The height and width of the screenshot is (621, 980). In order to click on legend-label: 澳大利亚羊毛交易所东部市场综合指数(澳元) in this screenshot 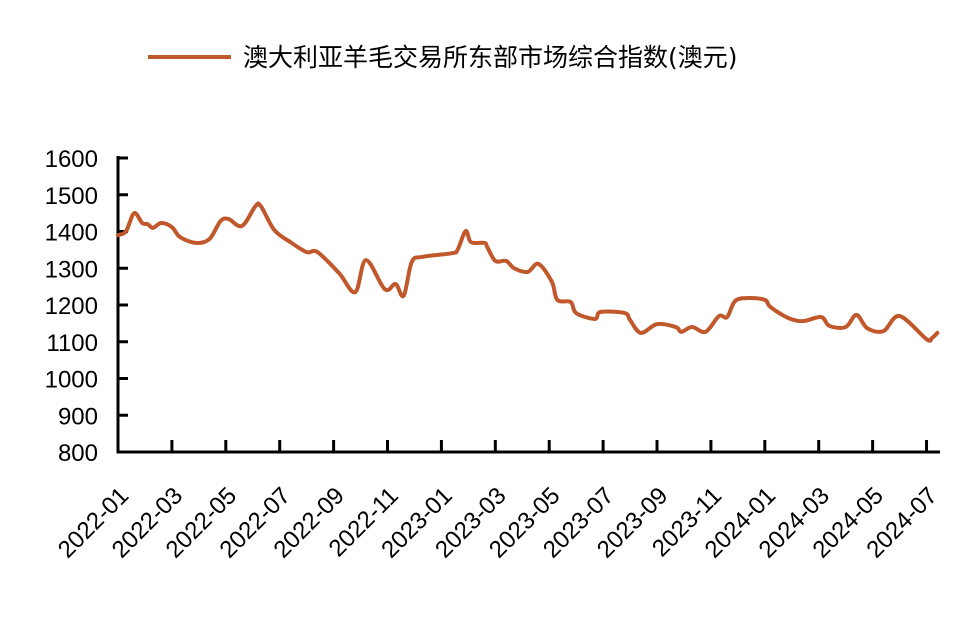, I will do `click(490, 57)`.